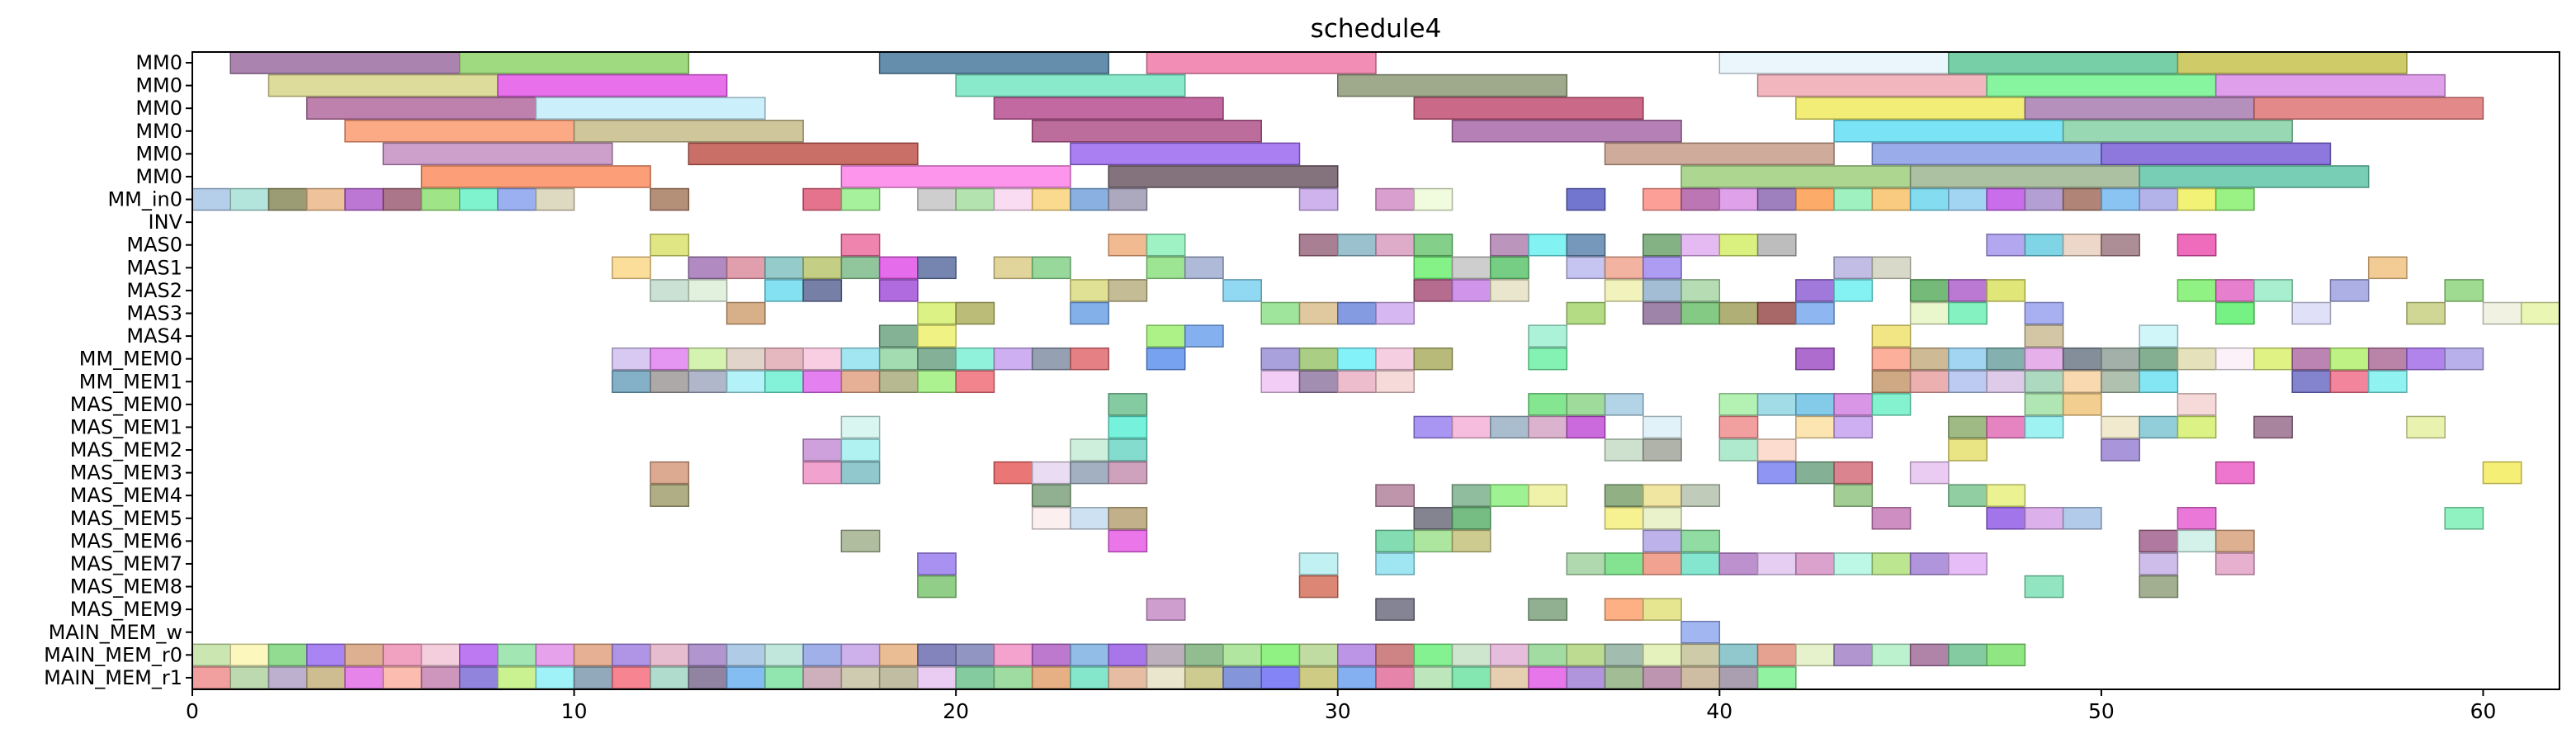 The width and height of the screenshot is (2576, 743). Describe the element at coordinates (154, 290) in the screenshot. I see `y-tick-label: MAS2` at that location.